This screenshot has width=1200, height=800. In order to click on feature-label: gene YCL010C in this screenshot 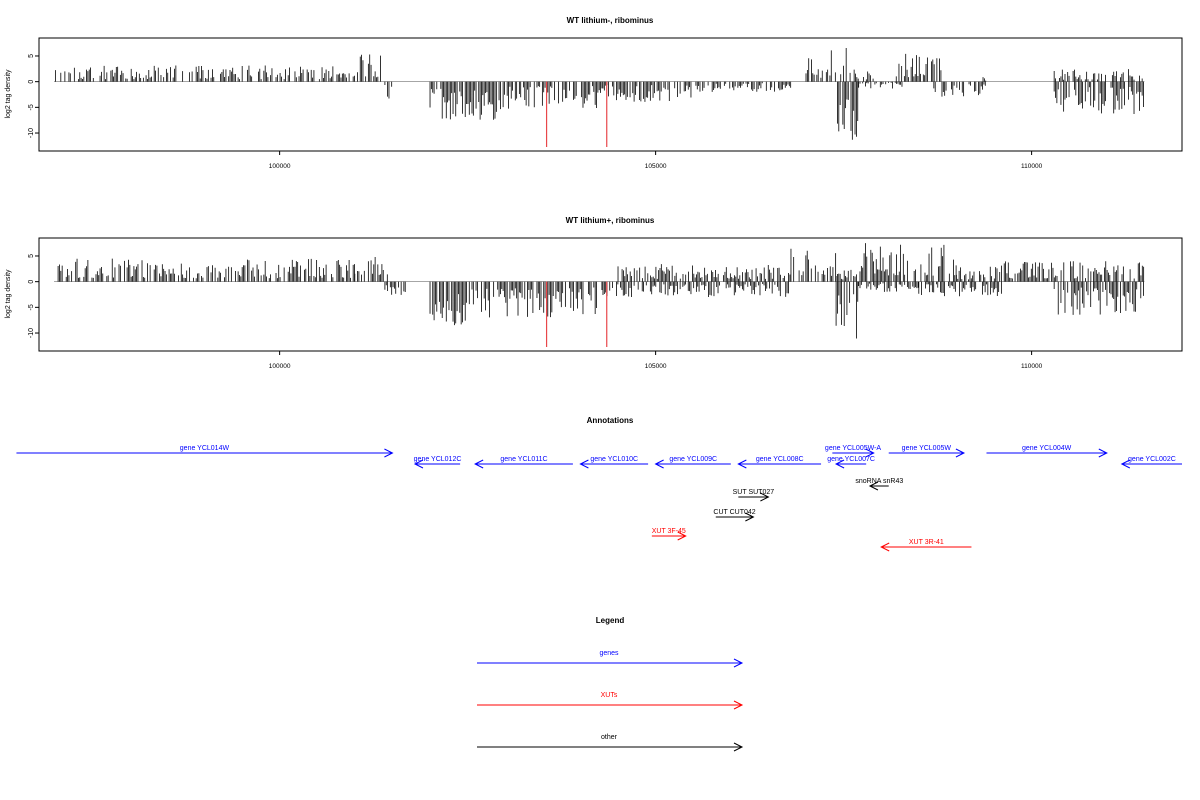, I will do `click(614, 459)`.